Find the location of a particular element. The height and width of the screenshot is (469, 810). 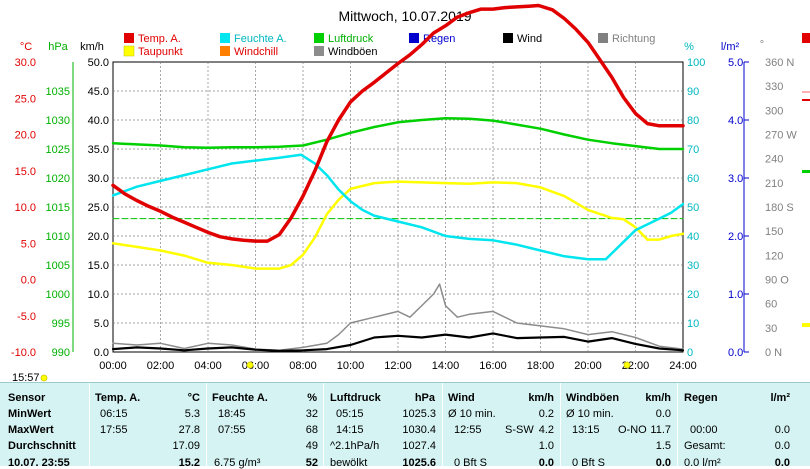

stats-gust-value: 1.5 is located at coordinates (663, 446).